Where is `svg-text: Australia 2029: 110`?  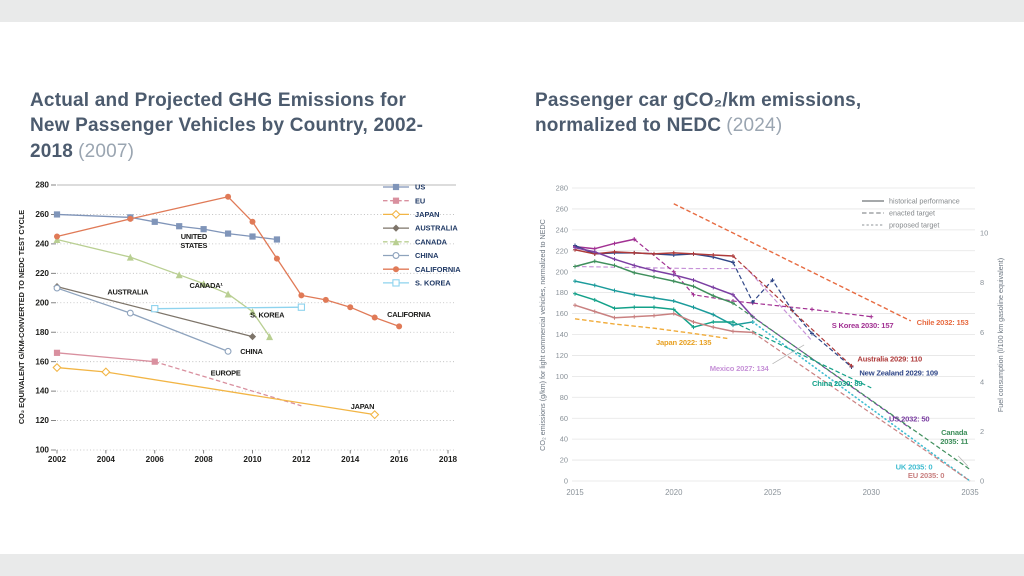
svg-text: Australia 2029: 110 is located at coordinates (889, 359).